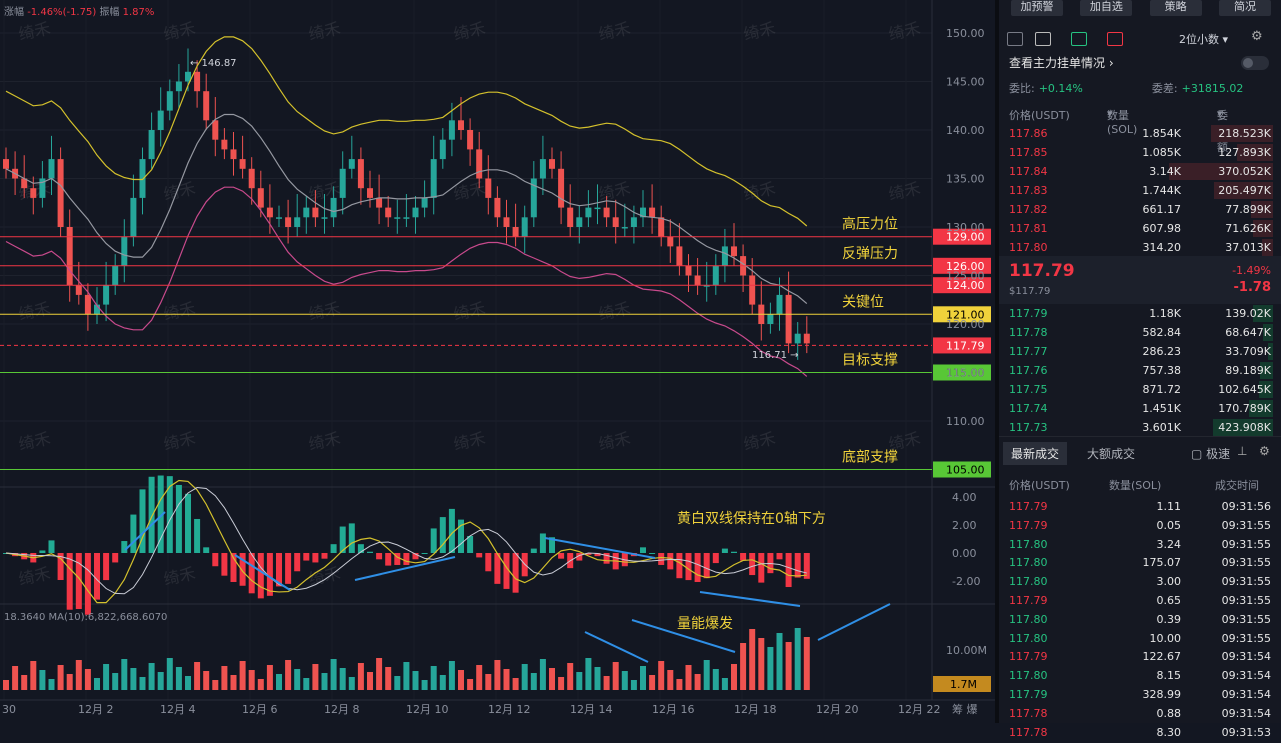 This screenshot has height=743, width=1281. I want to click on bid-row: 117.77 286.23 33.709K, so click(1140, 351).